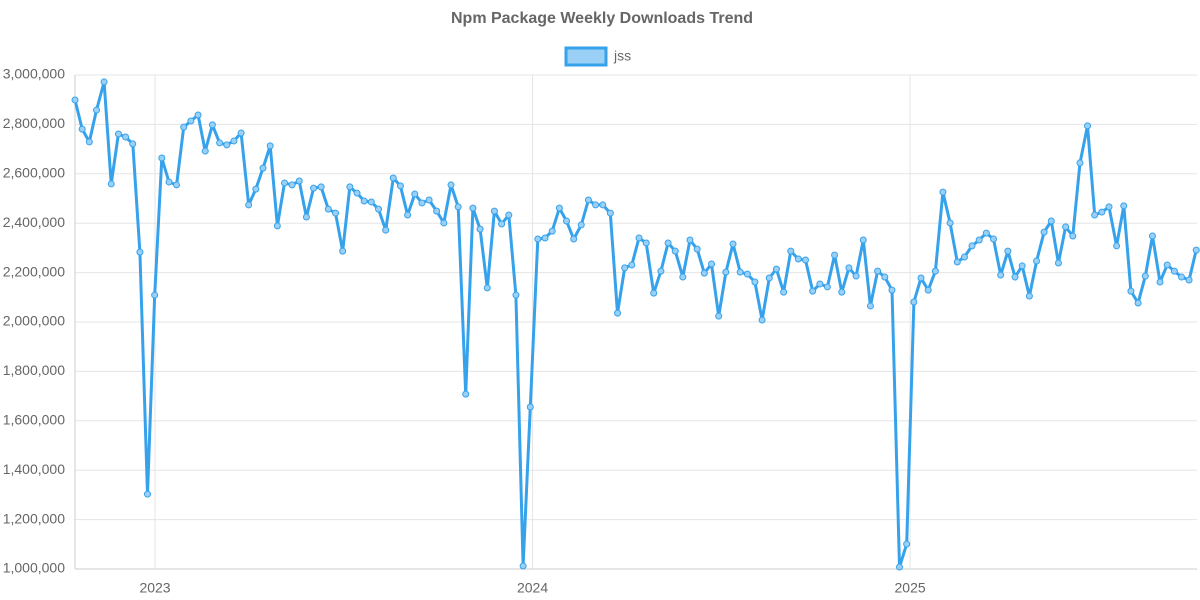 The image size is (1200, 600). I want to click on y-tick-label: 1,000,000, so click(34, 568).